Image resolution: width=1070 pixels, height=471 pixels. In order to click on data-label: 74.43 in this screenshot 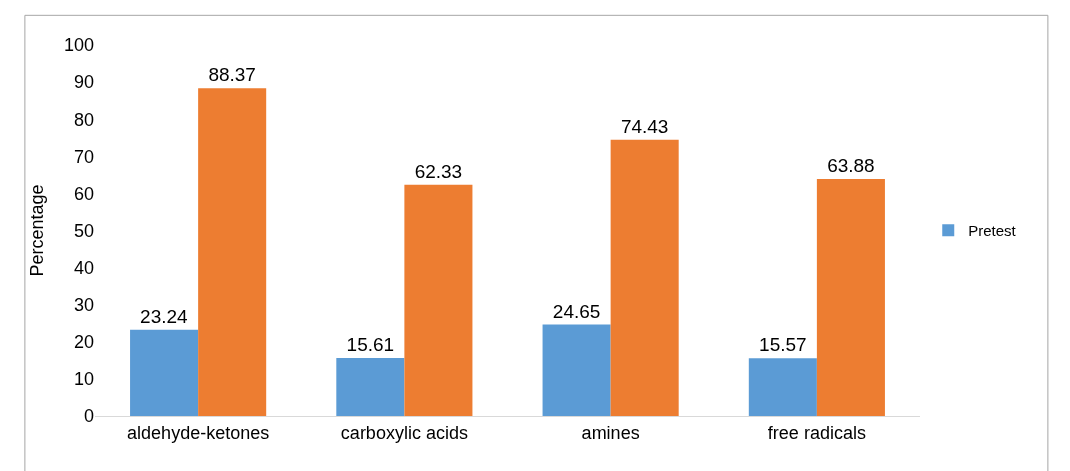, I will do `click(644, 126)`.